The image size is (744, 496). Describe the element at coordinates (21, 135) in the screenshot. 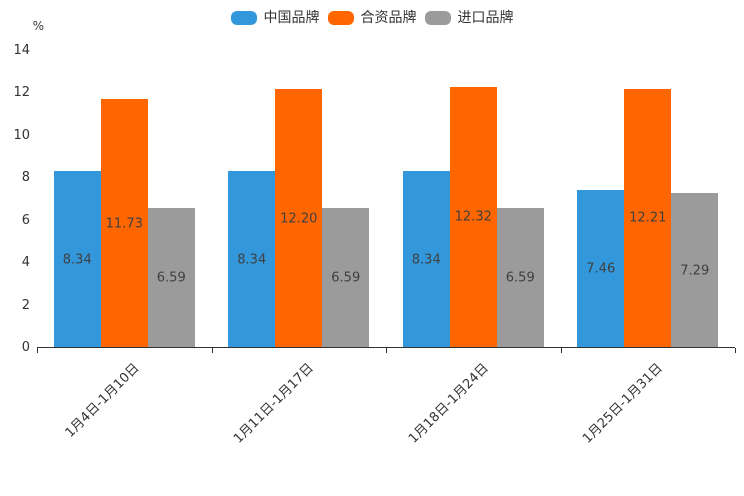

I see `y-tick-label: 10` at that location.